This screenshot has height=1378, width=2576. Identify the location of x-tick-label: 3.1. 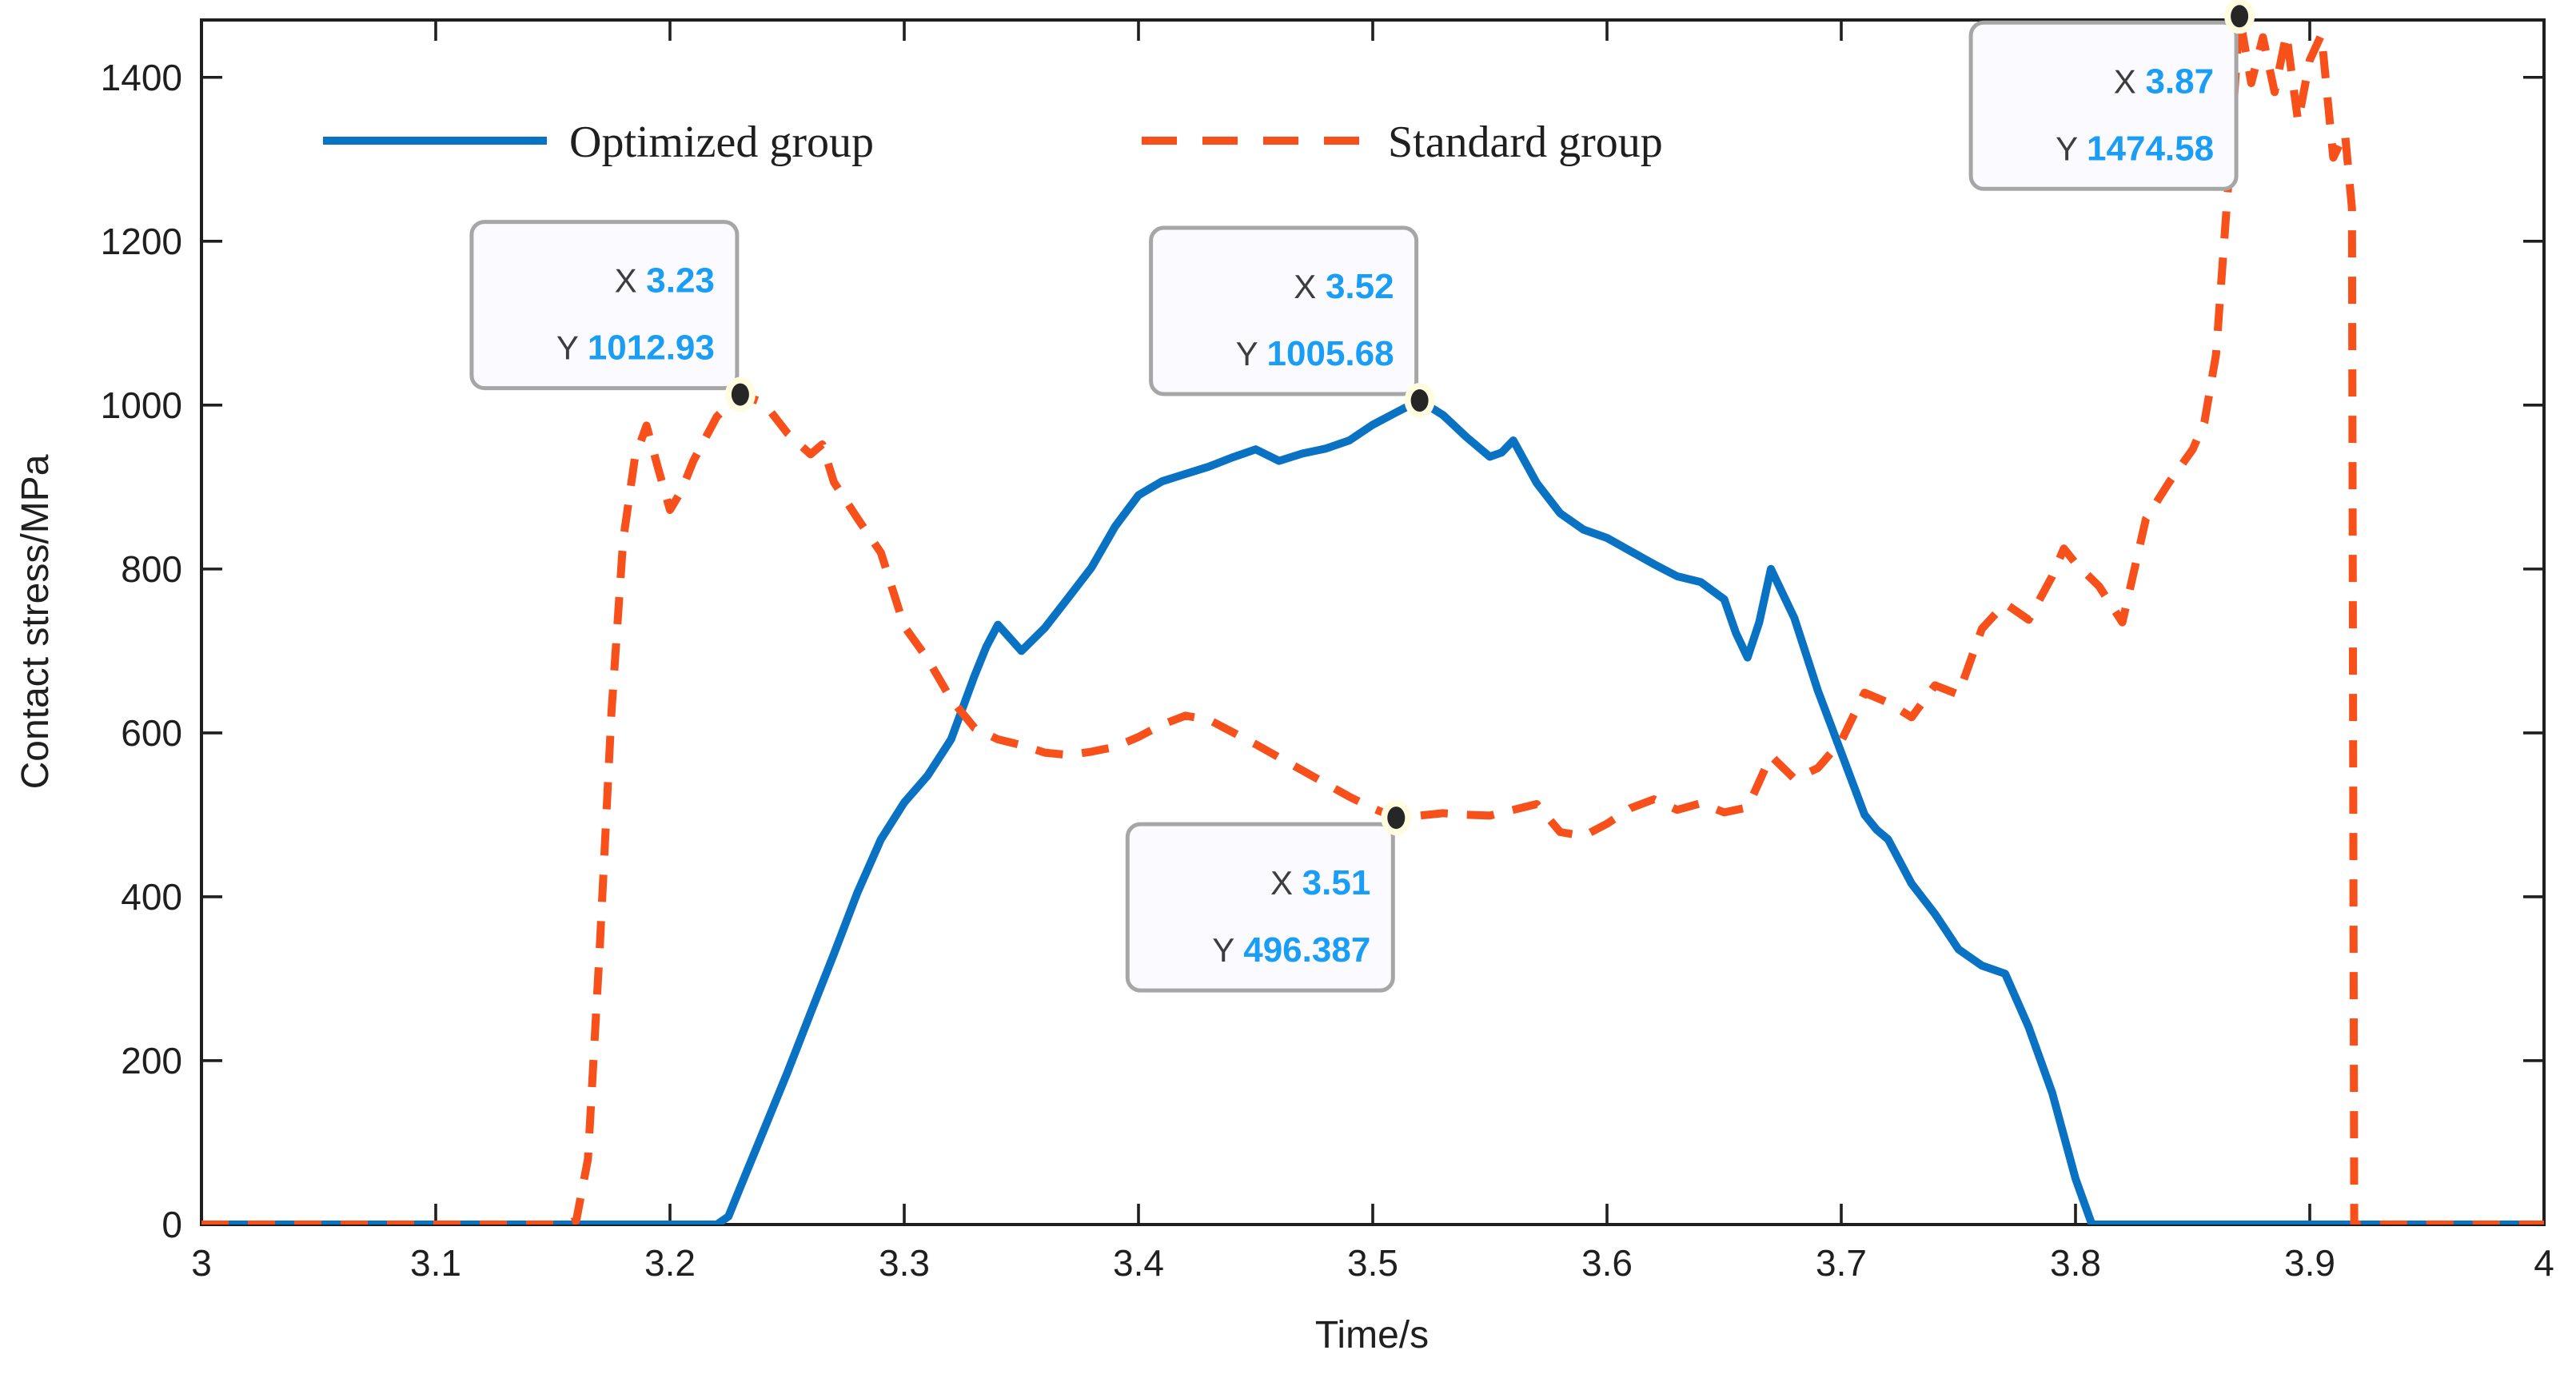
(435, 1263).